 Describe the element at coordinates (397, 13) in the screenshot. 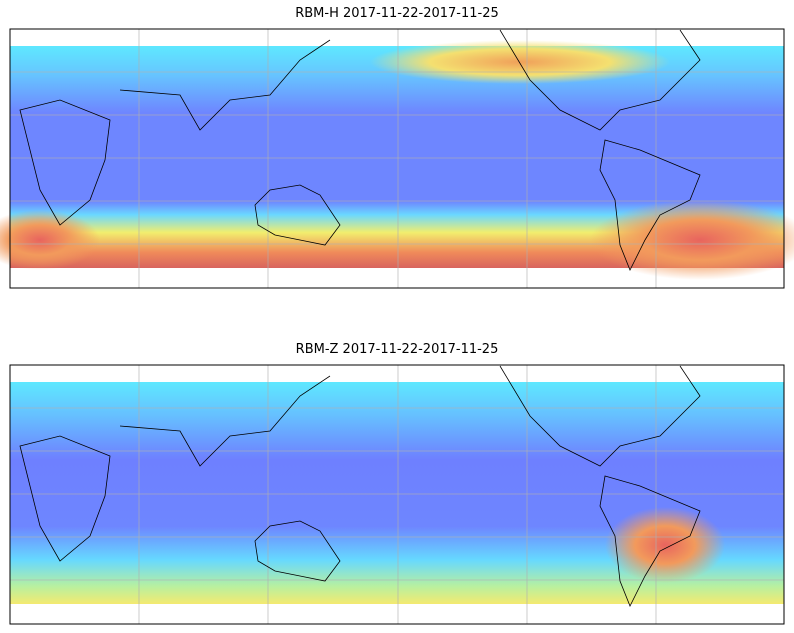

I see `panel-title: RBM-H 2017-11-22-2017-11-25` at that location.